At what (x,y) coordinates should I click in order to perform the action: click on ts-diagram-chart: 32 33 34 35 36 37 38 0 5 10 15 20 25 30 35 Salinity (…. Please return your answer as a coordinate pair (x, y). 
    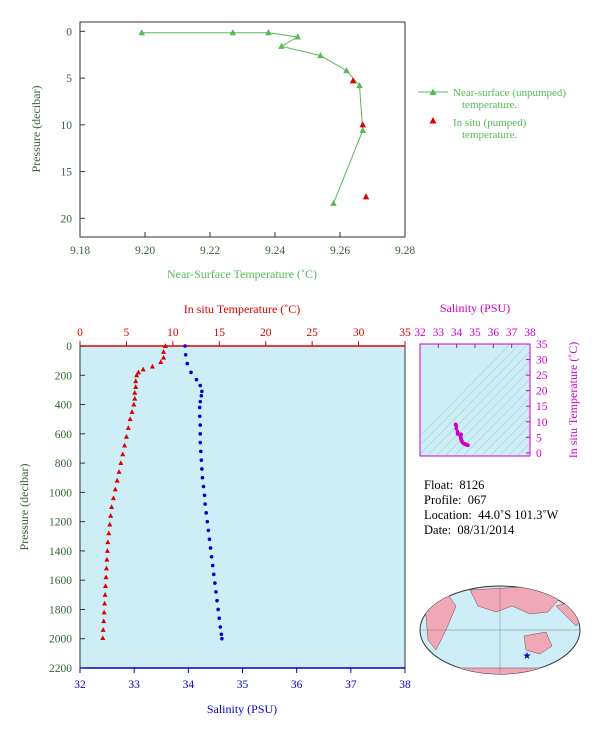
    Looking at the image, I should click on (497, 380).